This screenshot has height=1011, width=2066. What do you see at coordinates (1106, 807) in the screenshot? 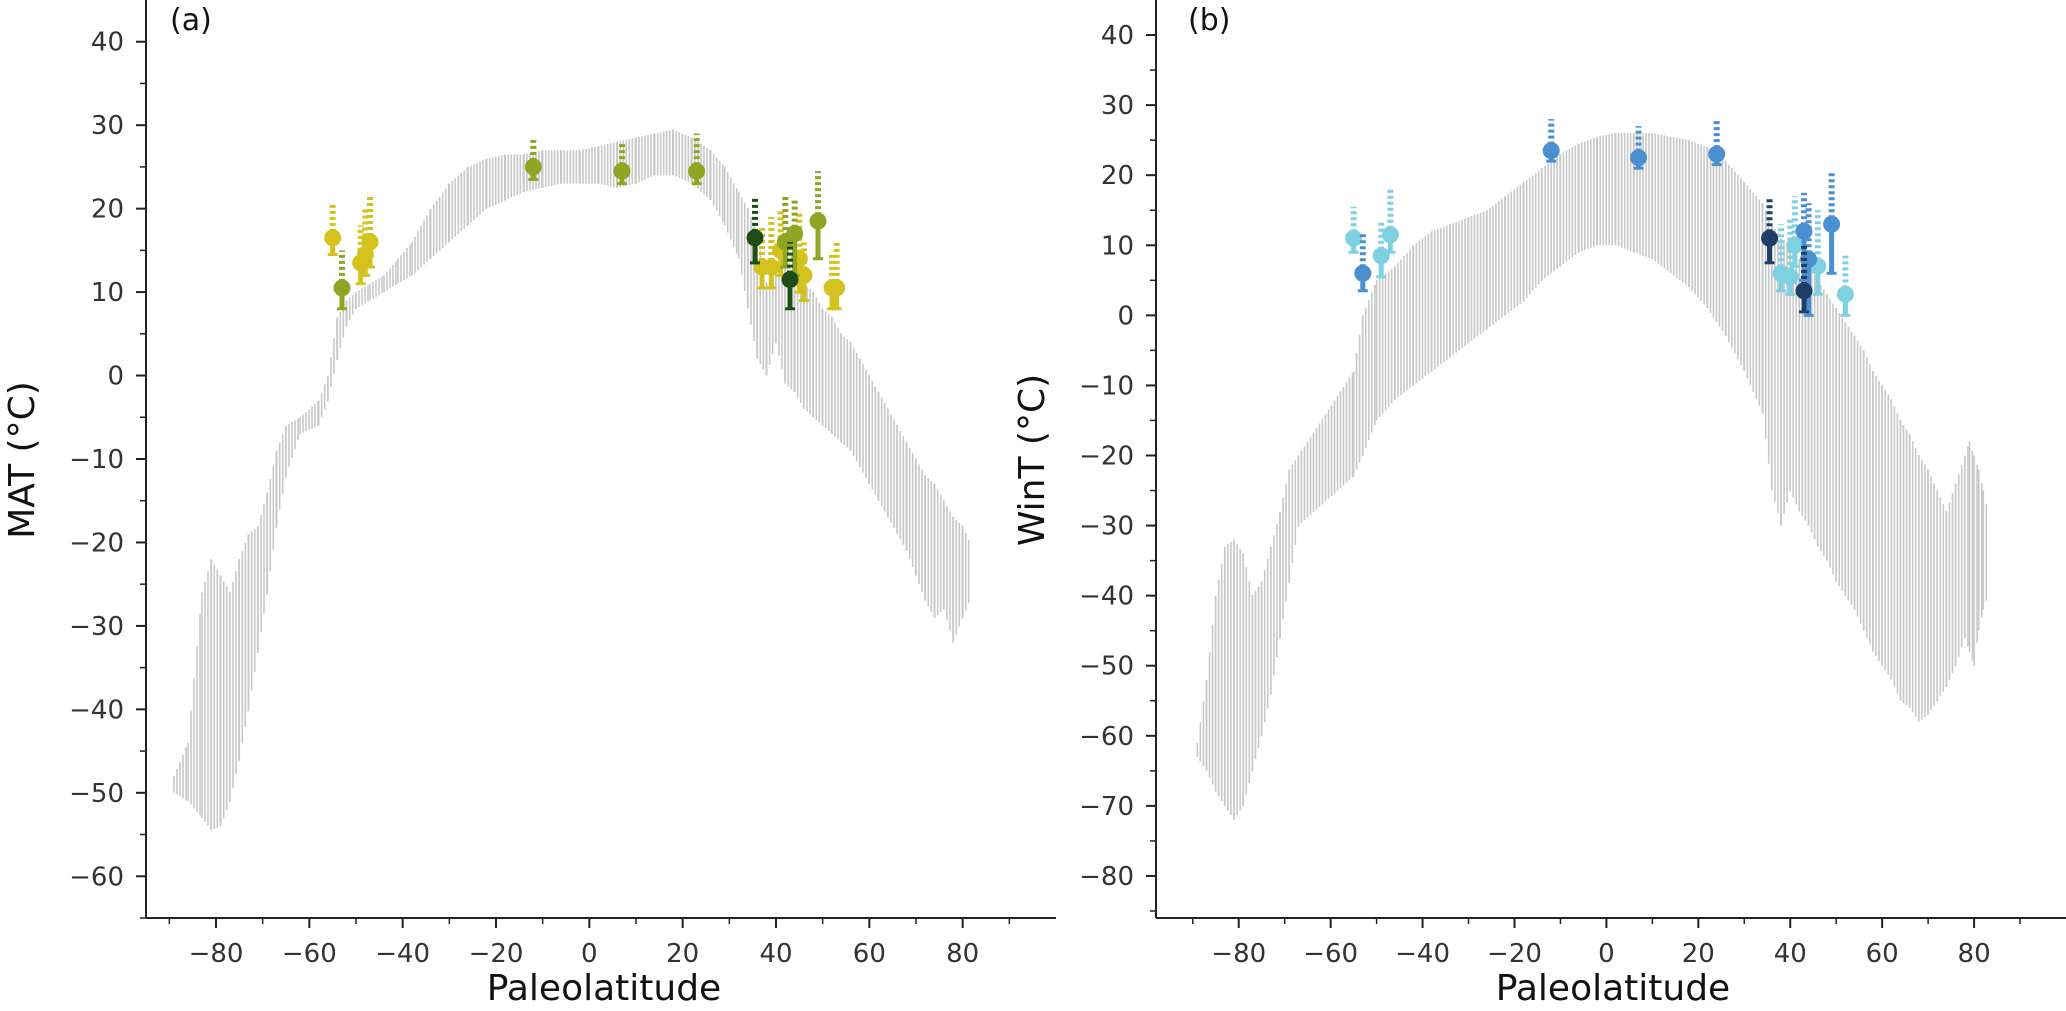
I see `y-tick-label: −70` at bounding box center [1106, 807].